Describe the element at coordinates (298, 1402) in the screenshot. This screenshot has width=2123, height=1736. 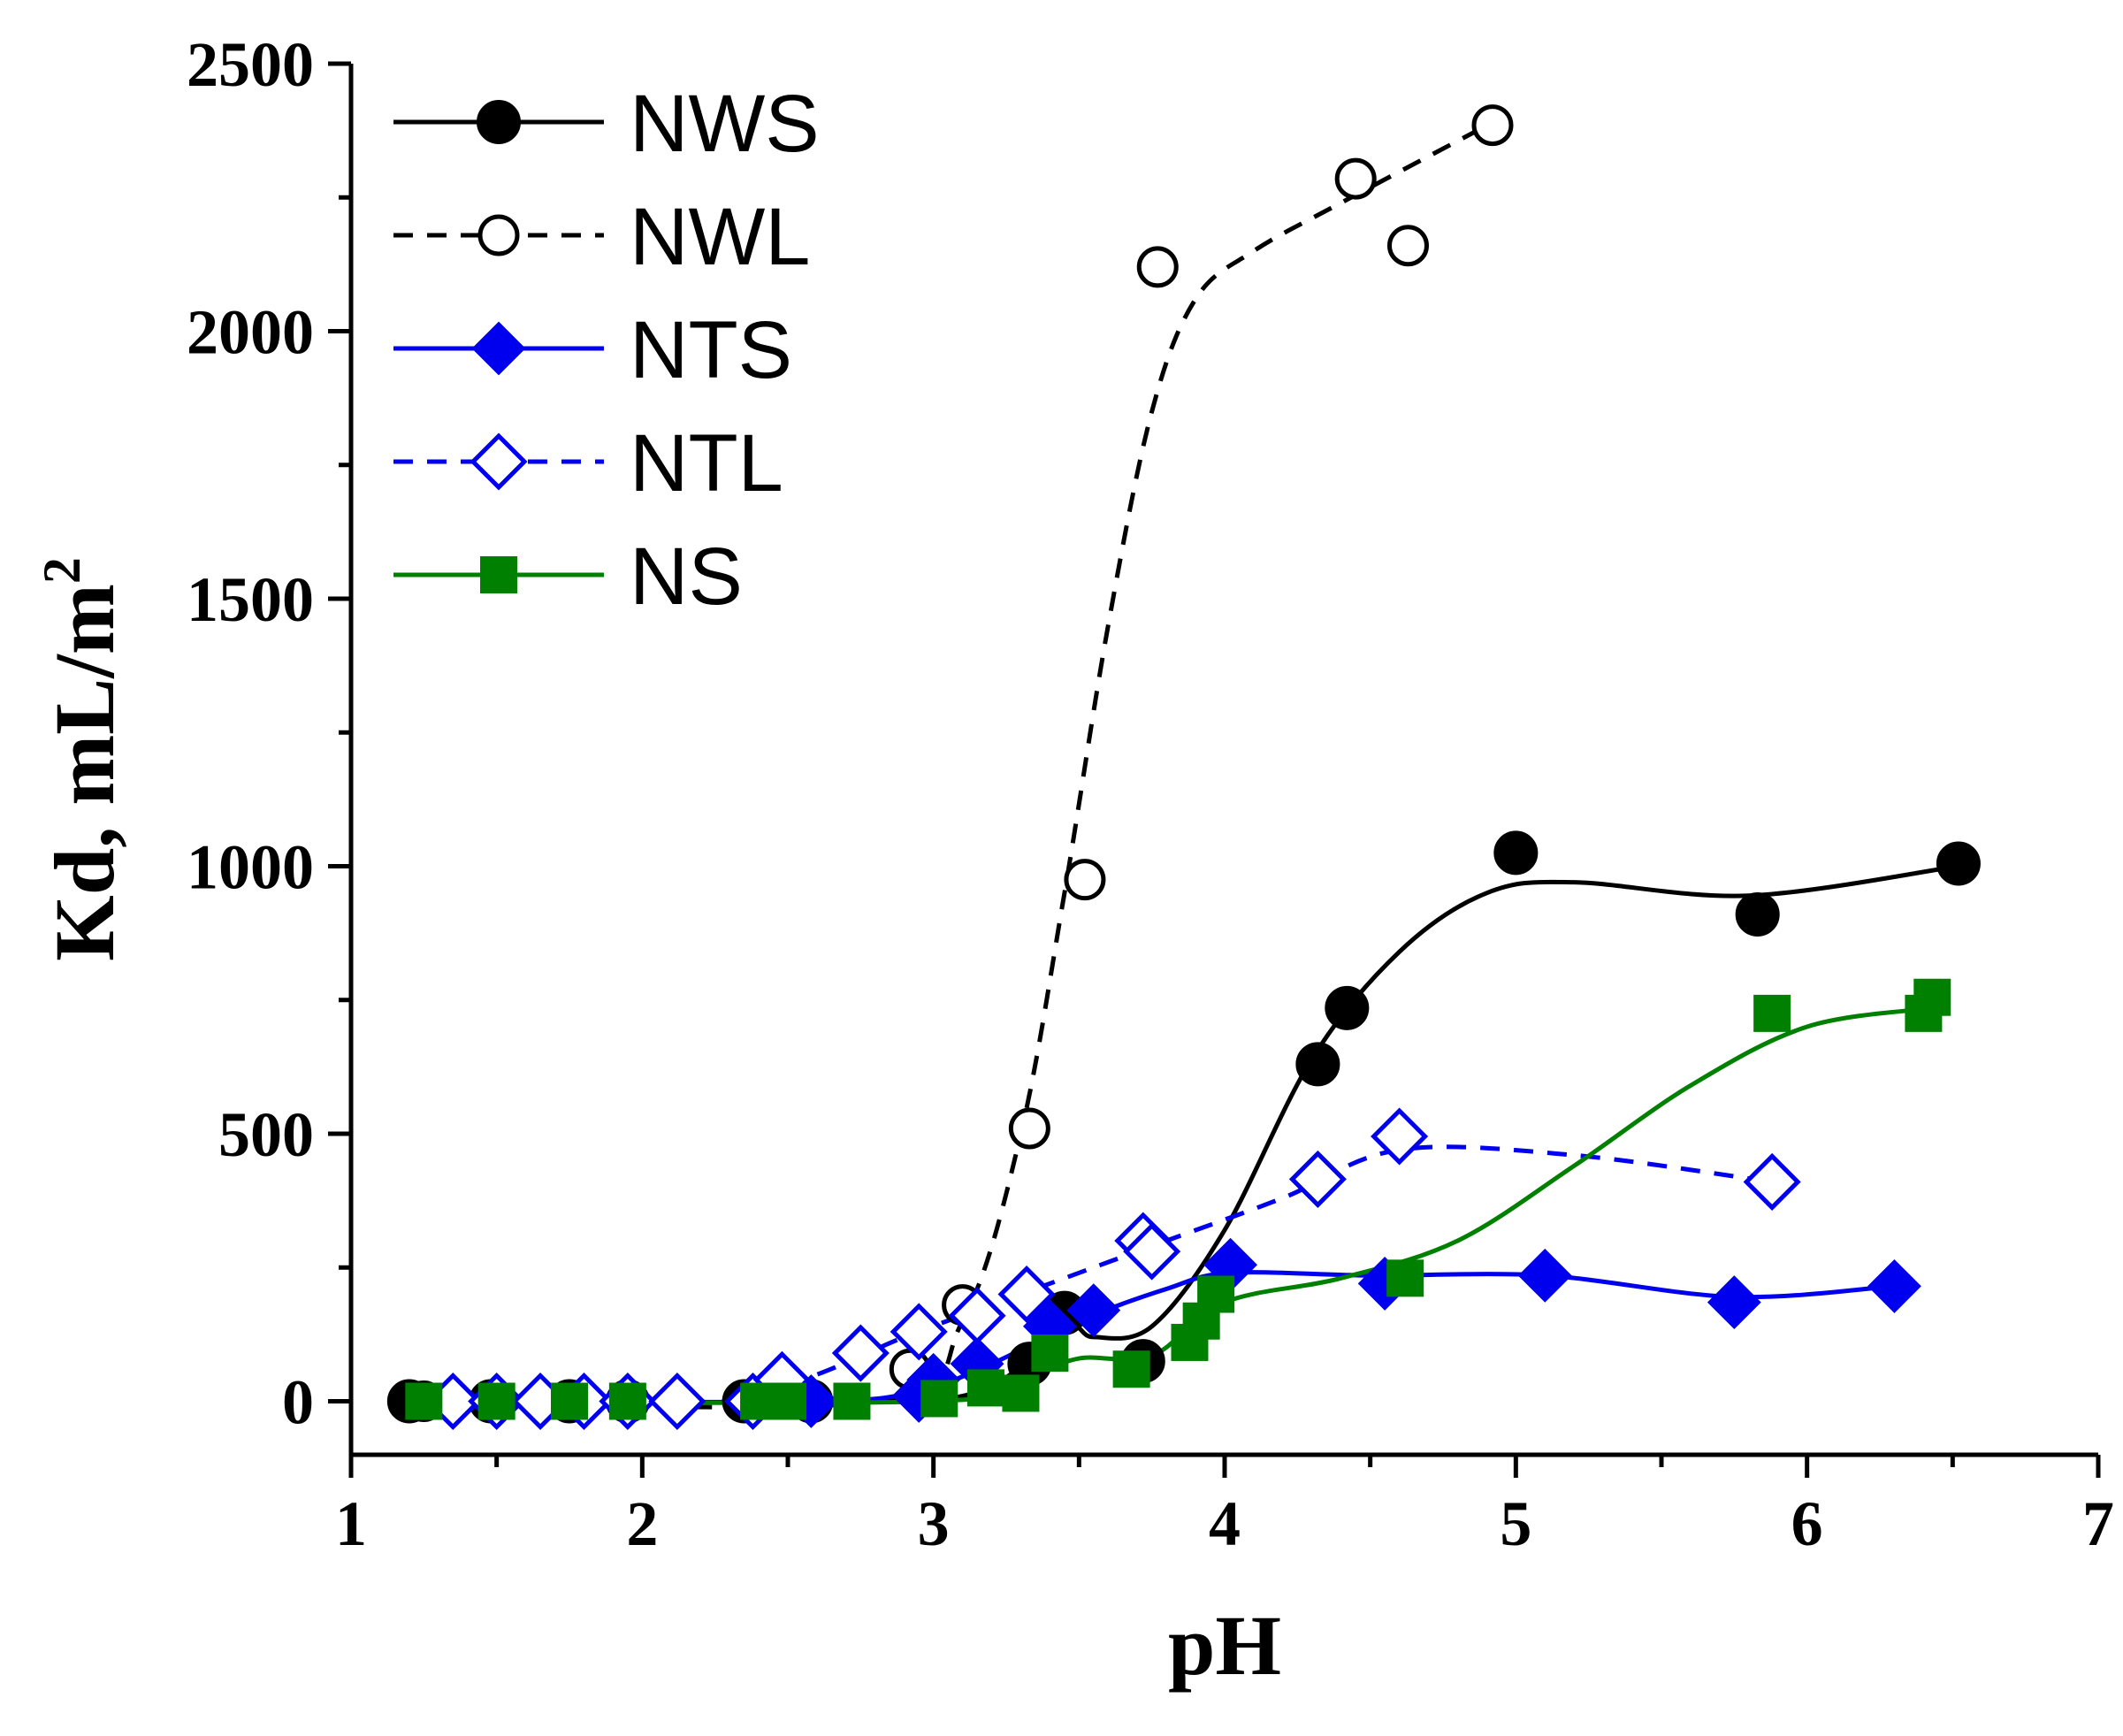
I see `y-tick-label: 0` at that location.